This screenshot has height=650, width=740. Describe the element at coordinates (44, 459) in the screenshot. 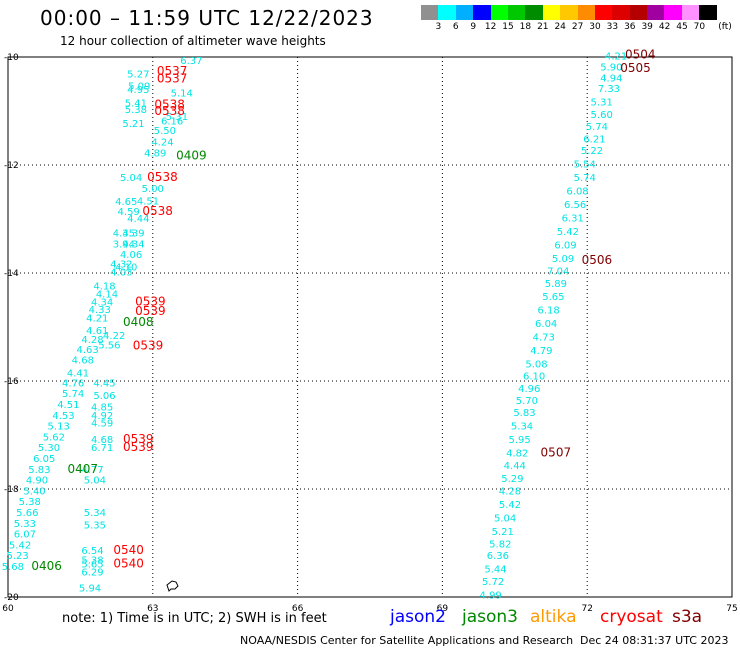

I see `wave-height-label: 6.05` at that location.